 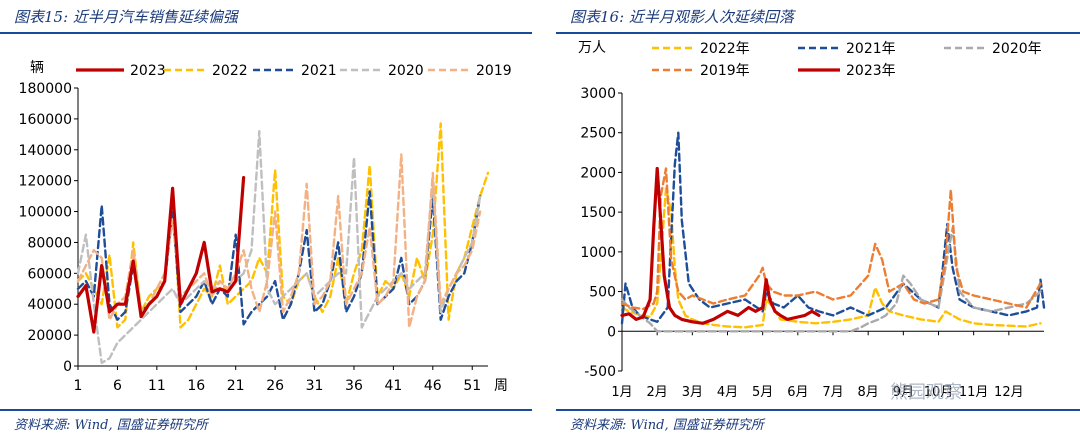 What do you see at coordinates (78, 386) in the screenshot?
I see `x-tick-label: 1` at bounding box center [78, 386].